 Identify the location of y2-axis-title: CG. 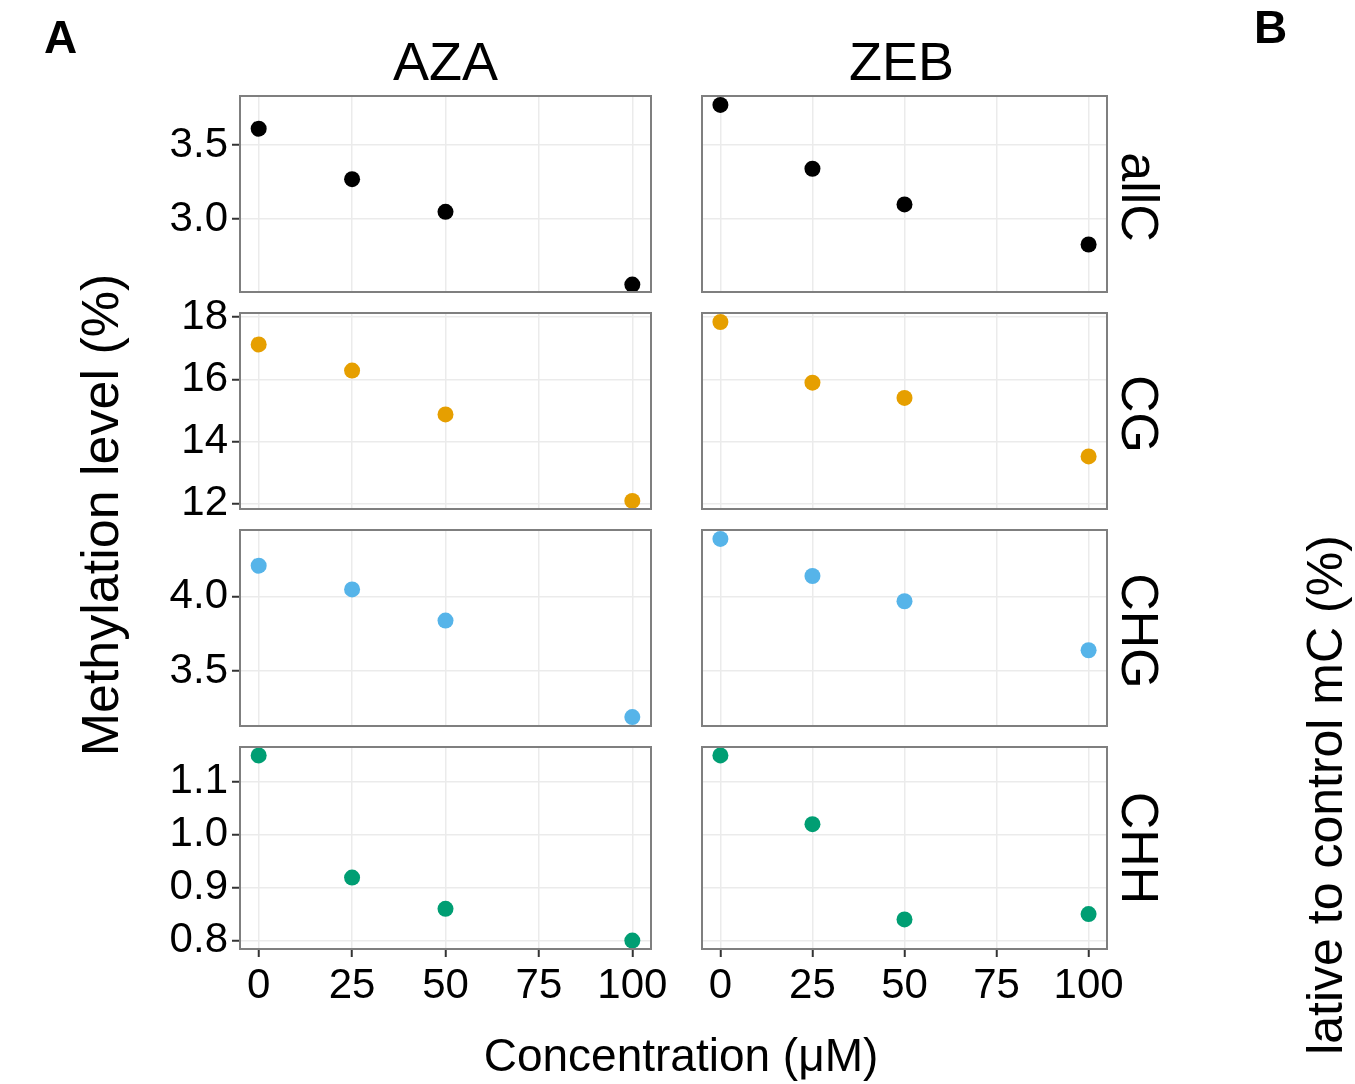
(1140, 414).